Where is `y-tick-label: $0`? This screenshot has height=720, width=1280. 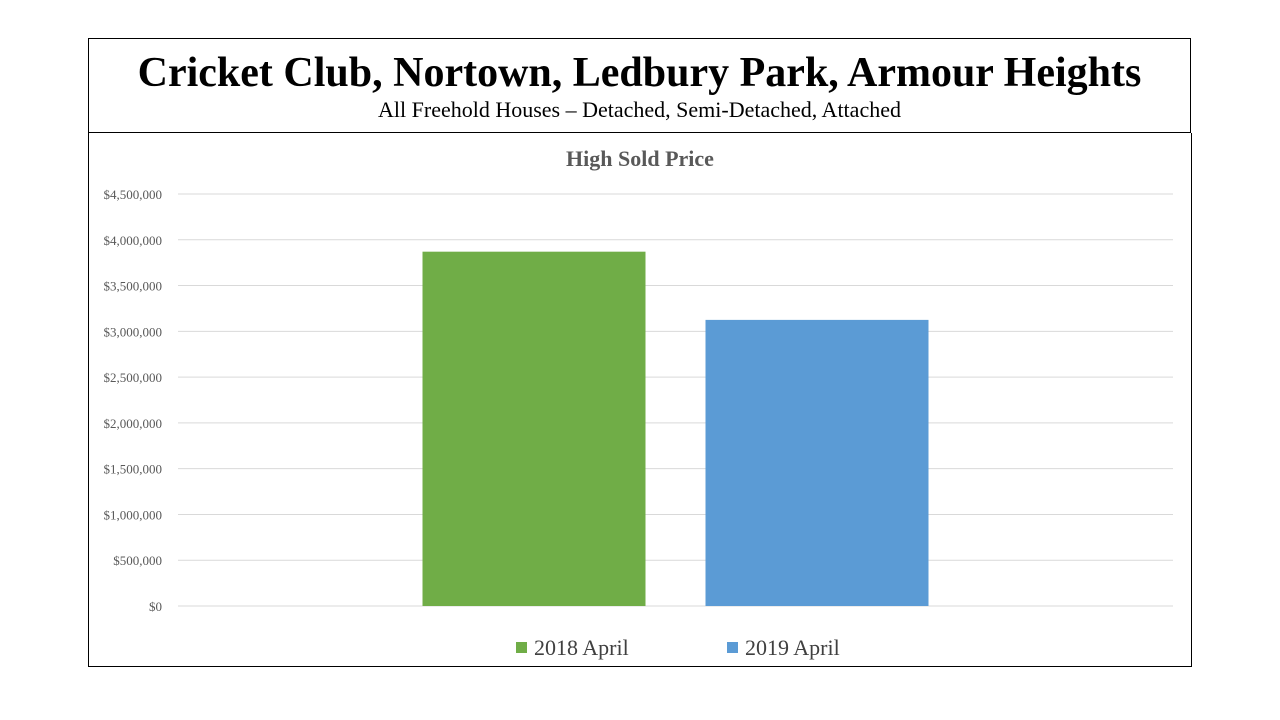 y-tick-label: $0 is located at coordinates (155, 606).